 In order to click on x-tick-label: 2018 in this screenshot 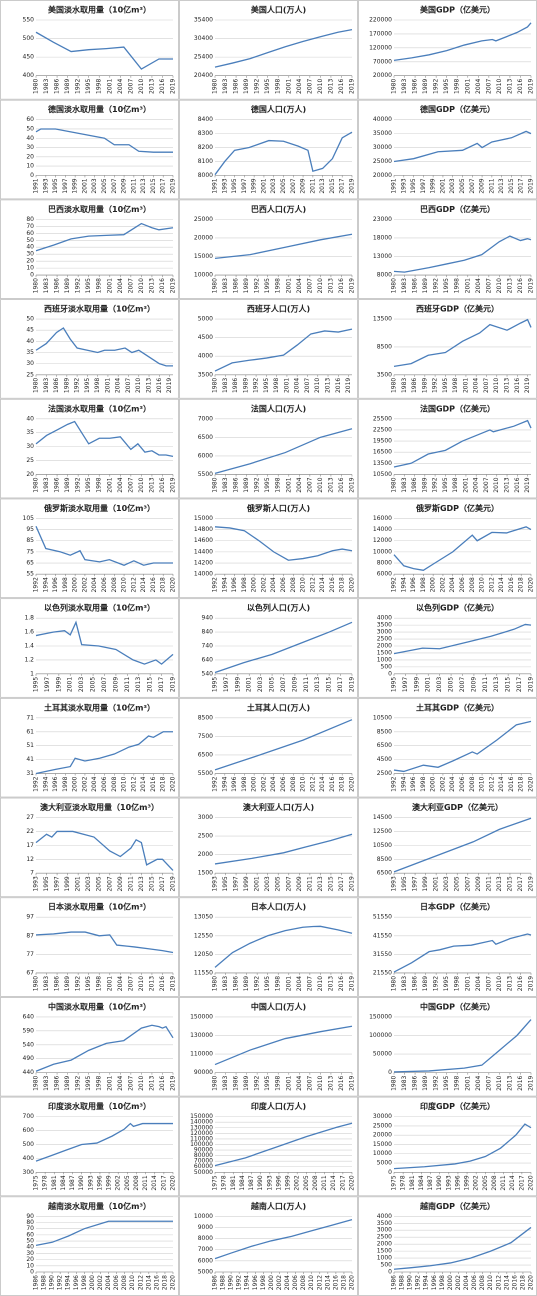, I will do `click(342, 783)`.